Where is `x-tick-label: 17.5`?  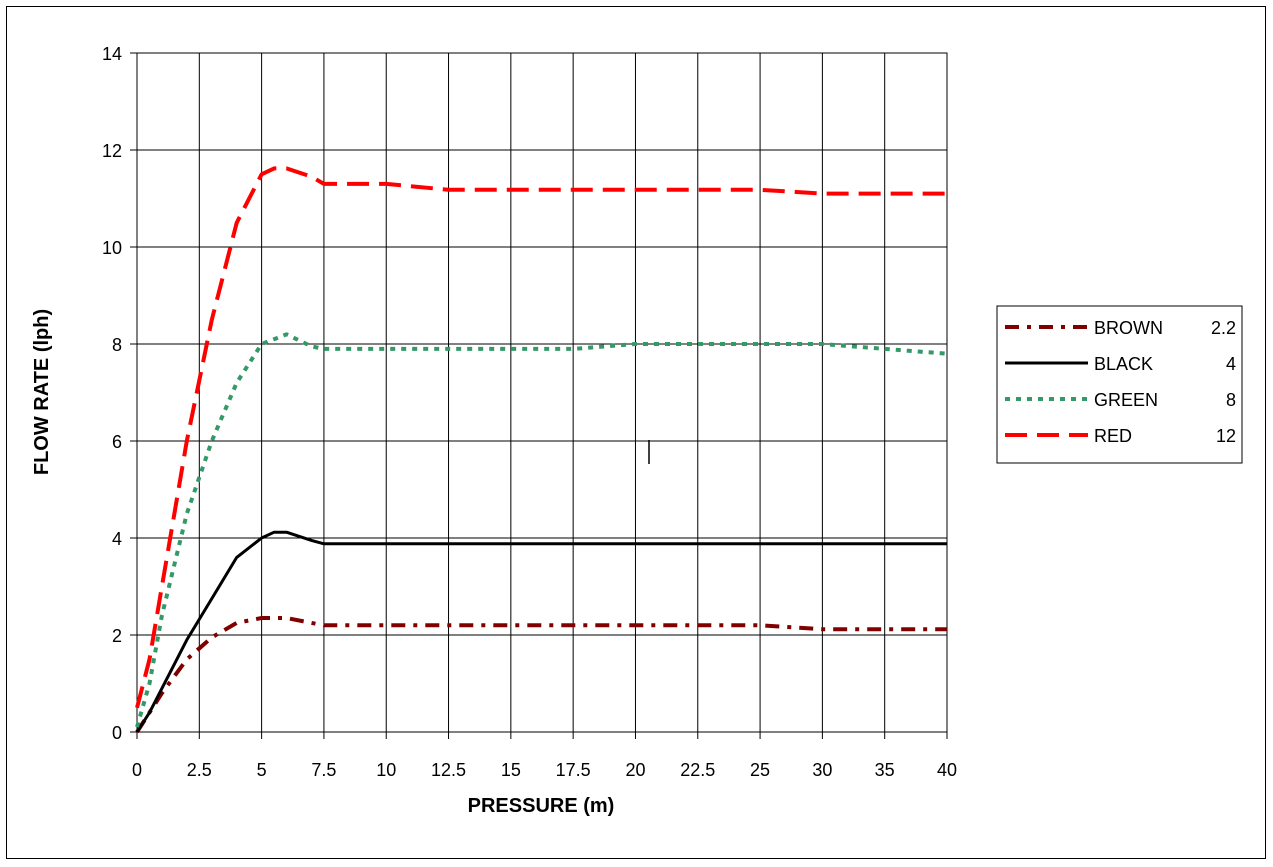 x-tick-label: 17.5 is located at coordinates (573, 770).